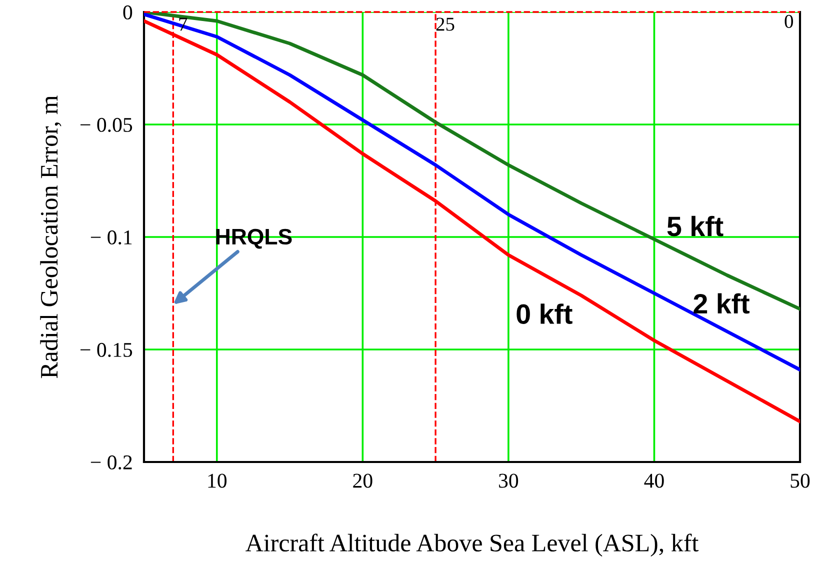 Image resolution: width=821 pixels, height=570 pixels. What do you see at coordinates (111, 237) in the screenshot?
I see `y-tick-label: − 0.1` at bounding box center [111, 237].